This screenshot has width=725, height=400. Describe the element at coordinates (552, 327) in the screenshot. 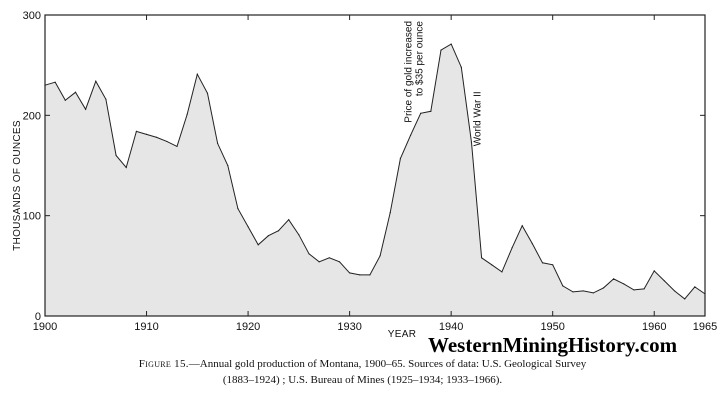

I see `x-tick-label-1950: 1950` at that location.